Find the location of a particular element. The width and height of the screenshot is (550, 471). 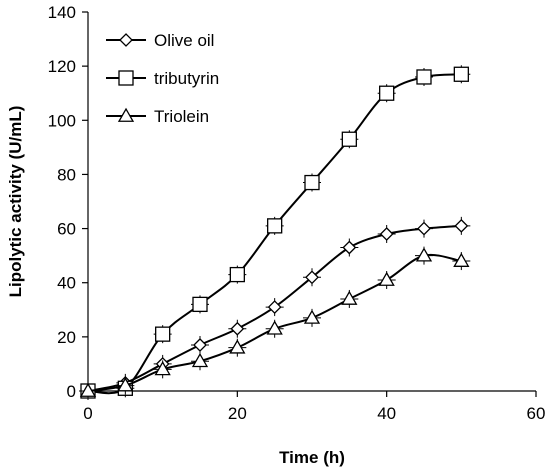

legend-entry-olive-oil: Olive oil is located at coordinates (160, 40).